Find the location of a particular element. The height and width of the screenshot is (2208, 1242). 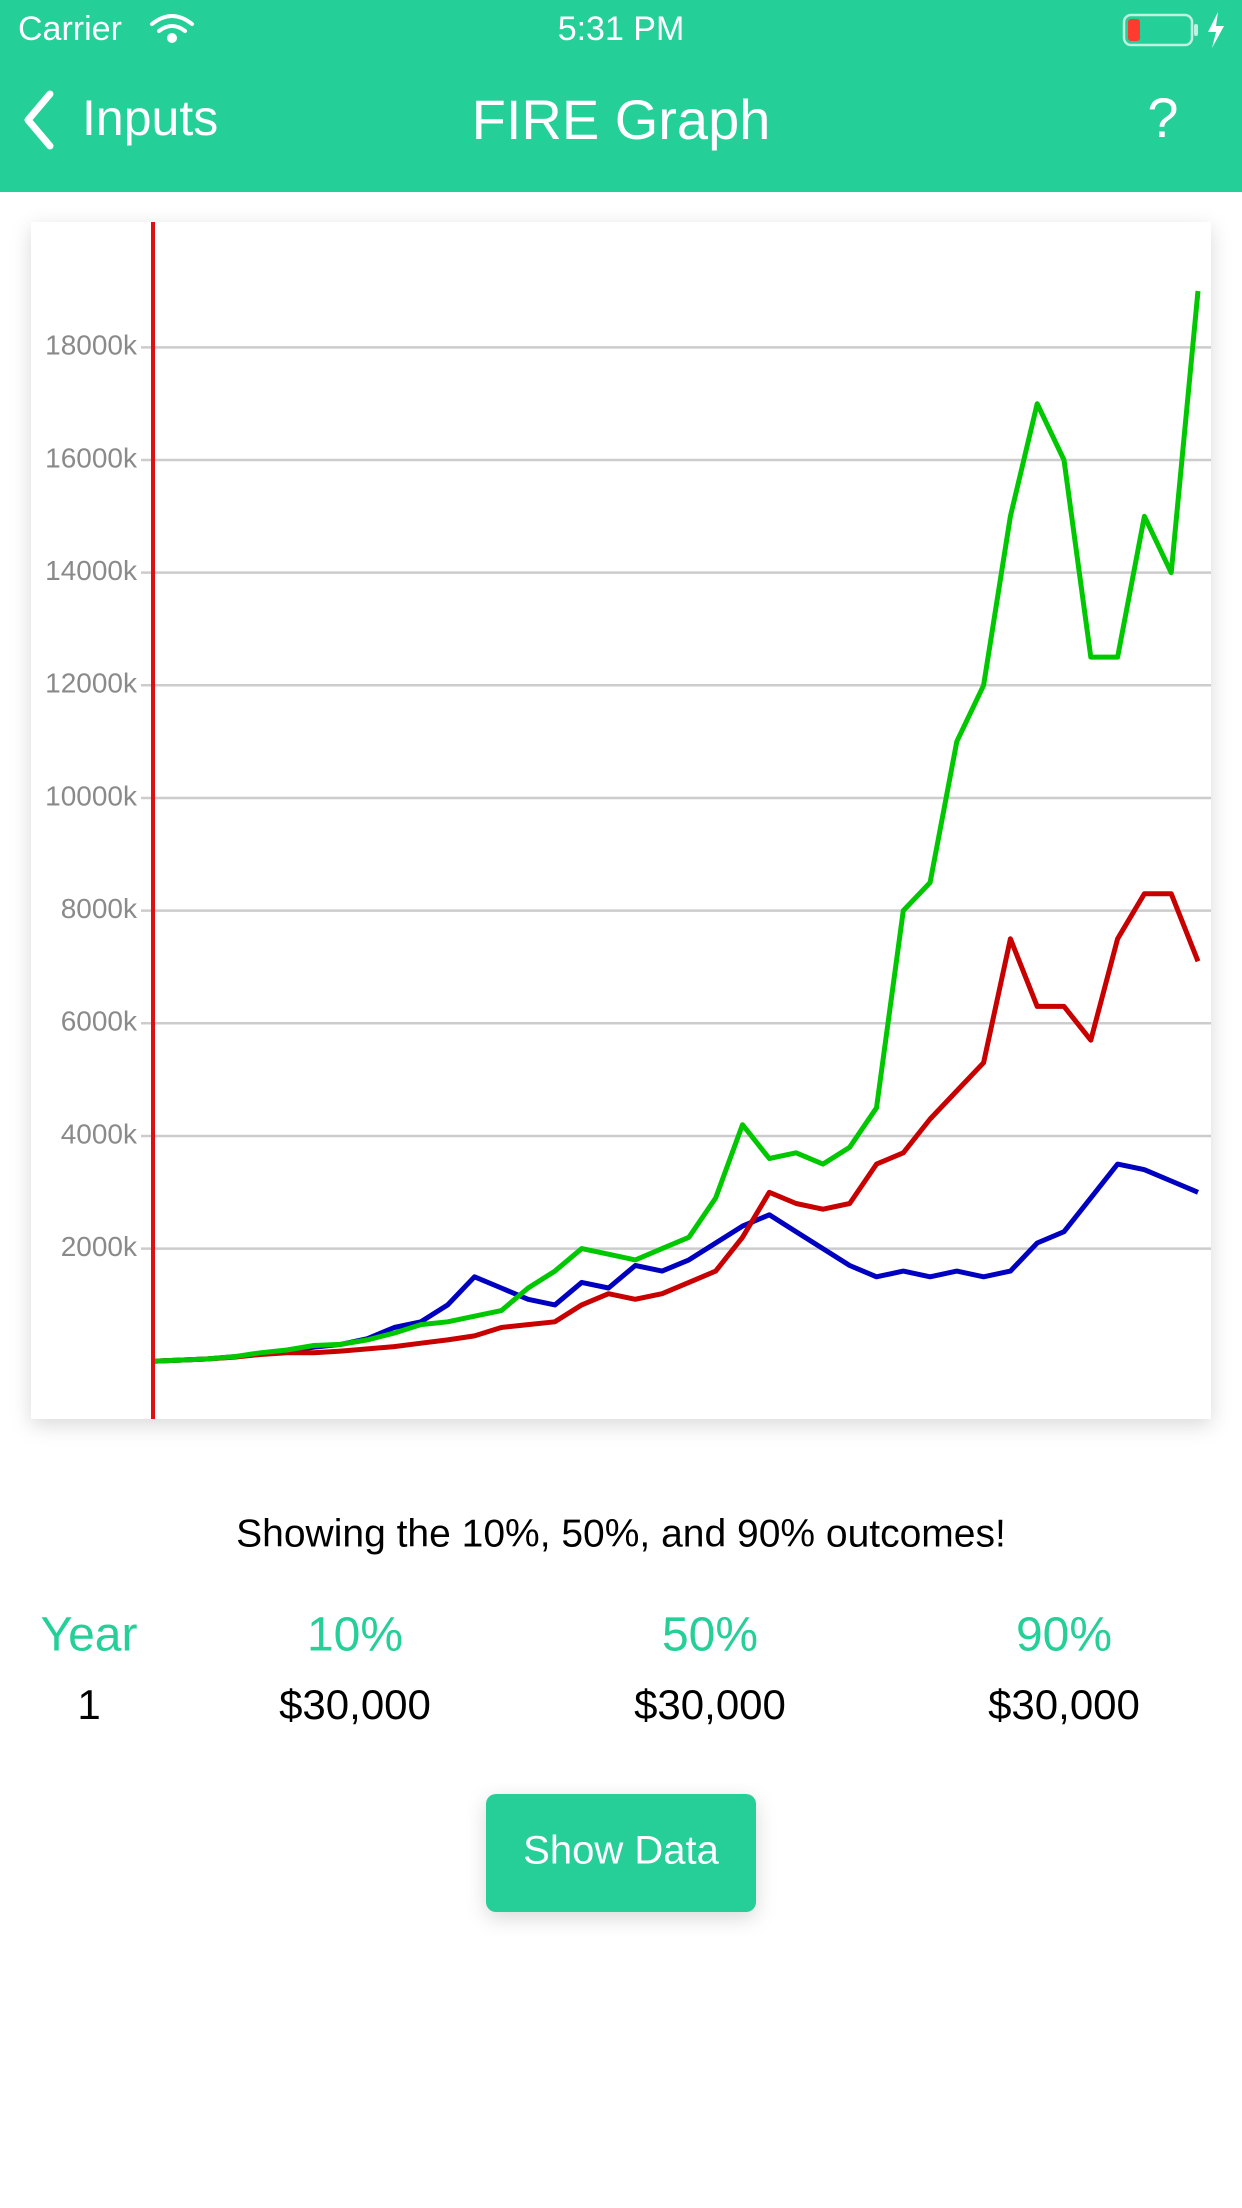

y-tick-label: 12000k is located at coordinates (91, 683).